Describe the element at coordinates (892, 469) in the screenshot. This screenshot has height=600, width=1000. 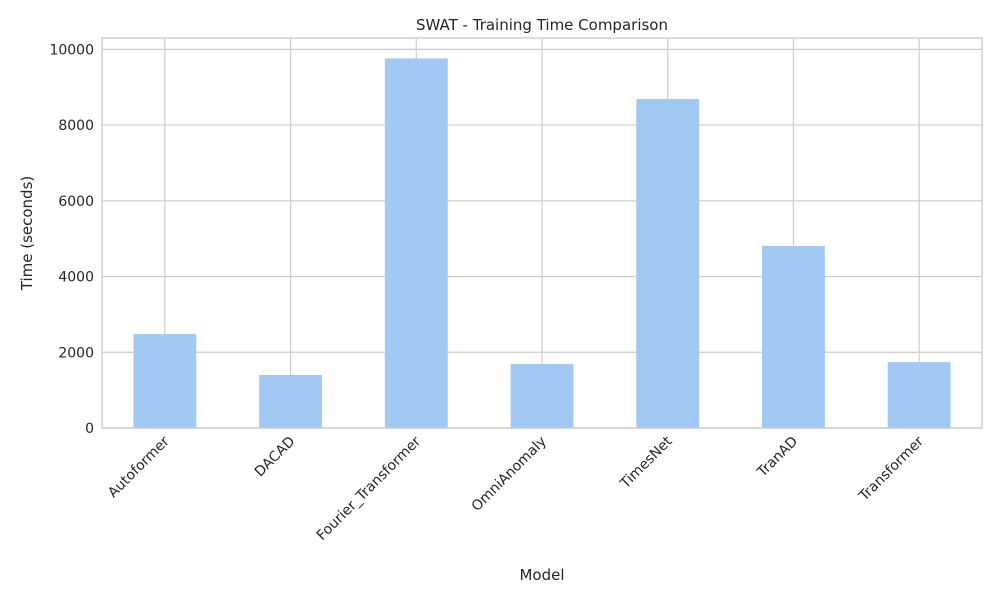
I see `x-tick-label: Transformer` at that location.